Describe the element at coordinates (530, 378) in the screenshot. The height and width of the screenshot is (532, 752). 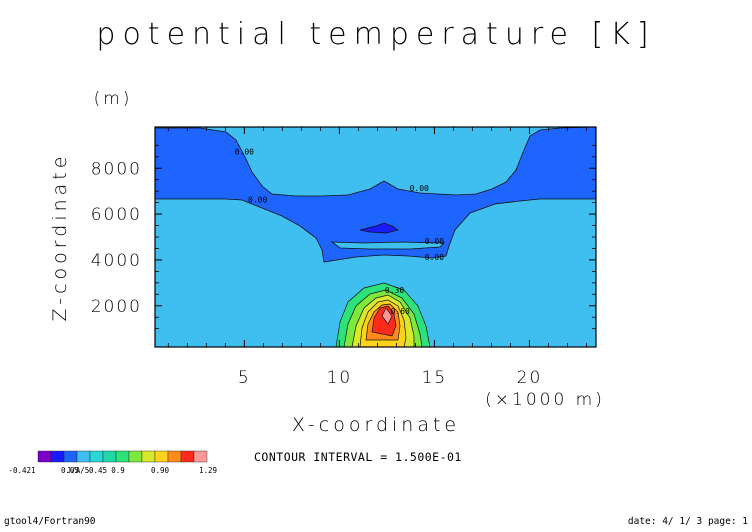
I see `x-tick-label: 20` at that location.